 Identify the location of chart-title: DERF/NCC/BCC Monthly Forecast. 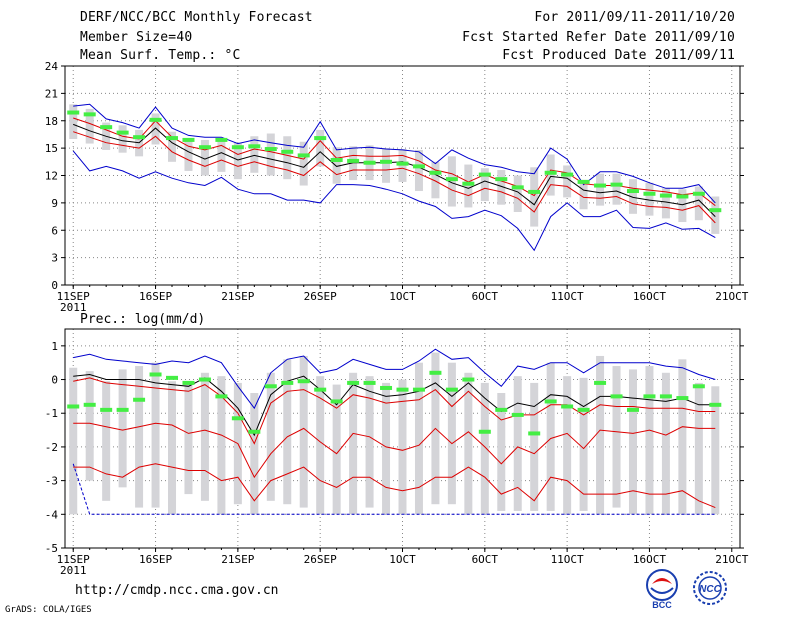
(196, 17).